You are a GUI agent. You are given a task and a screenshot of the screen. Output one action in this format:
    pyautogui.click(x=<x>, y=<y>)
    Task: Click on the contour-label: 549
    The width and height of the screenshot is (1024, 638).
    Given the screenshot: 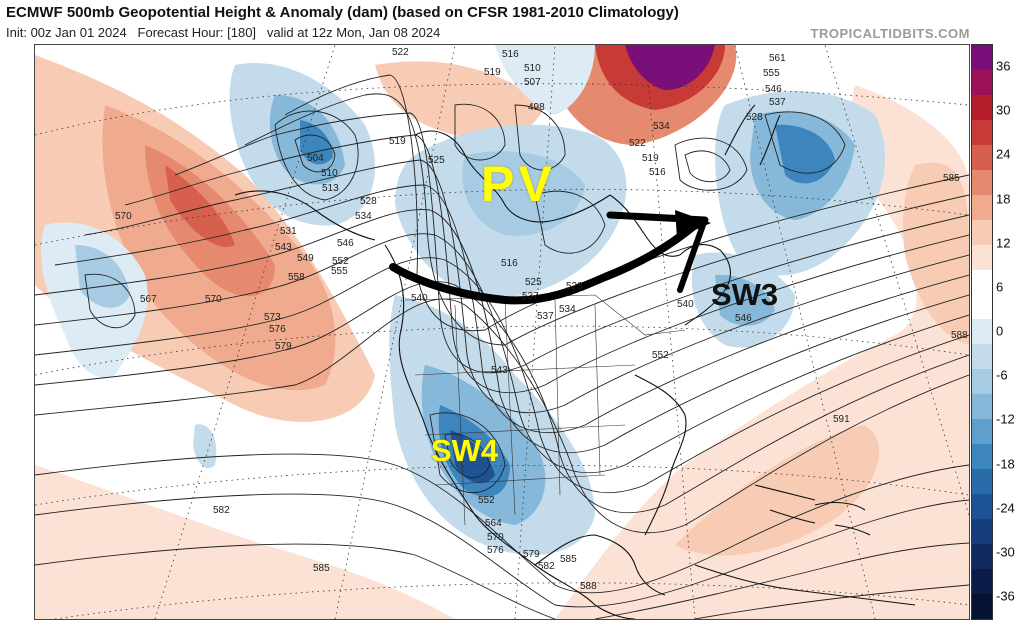 What is the action you would take?
    pyautogui.click(x=305, y=258)
    